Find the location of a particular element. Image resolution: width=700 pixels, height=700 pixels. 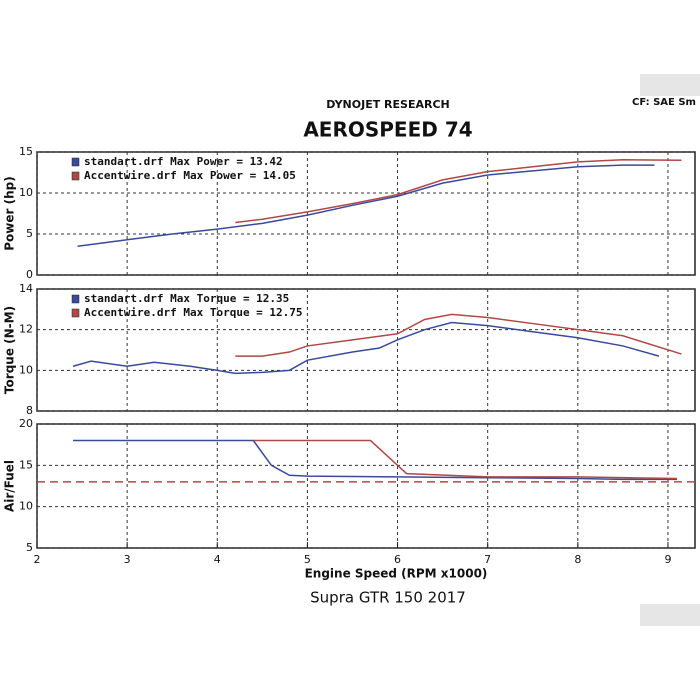

y-tick-label: 14 is located at coordinates (26, 288).